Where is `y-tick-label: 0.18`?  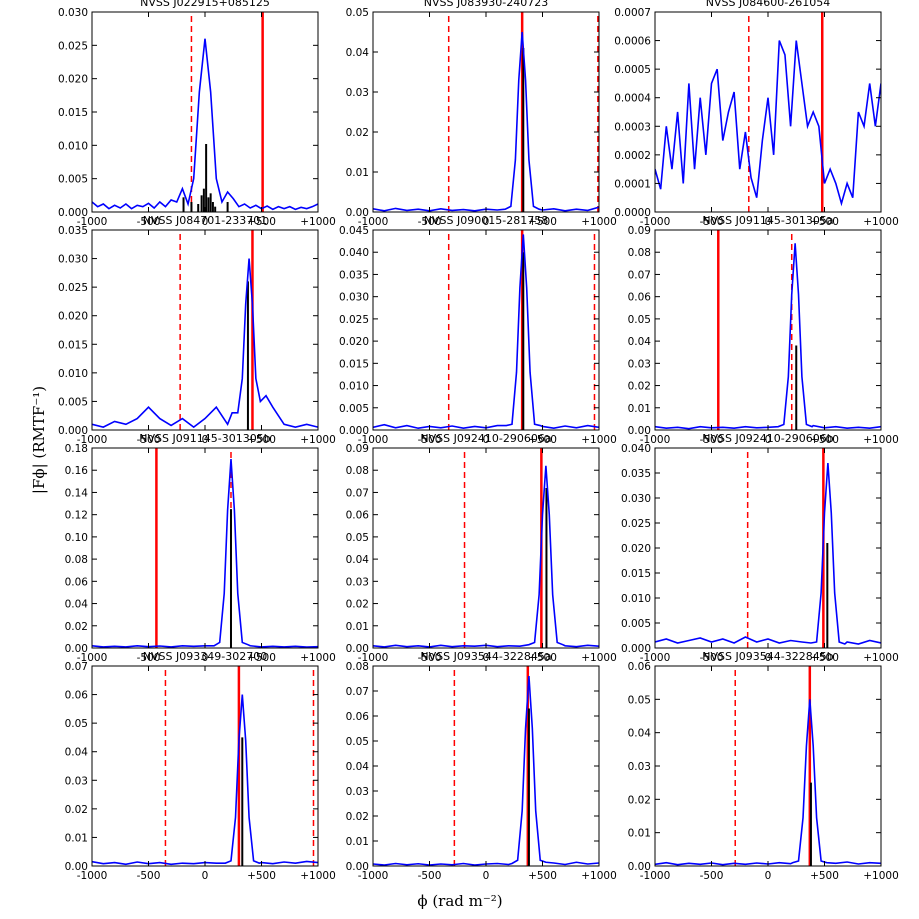
y-tick-label: 0.18 is located at coordinates (76, 449).